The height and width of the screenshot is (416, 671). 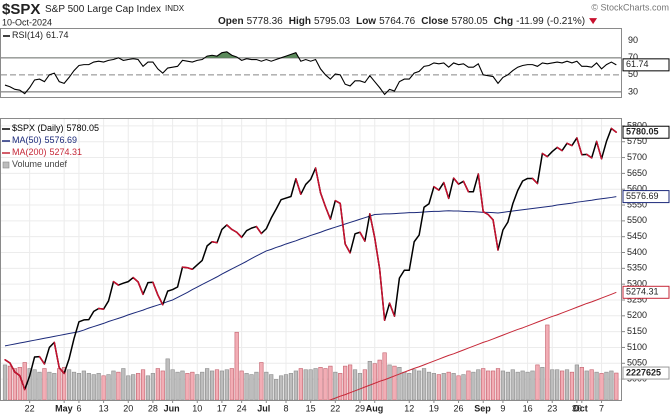 I want to click on x-tick-label: 19, so click(x=434, y=408).